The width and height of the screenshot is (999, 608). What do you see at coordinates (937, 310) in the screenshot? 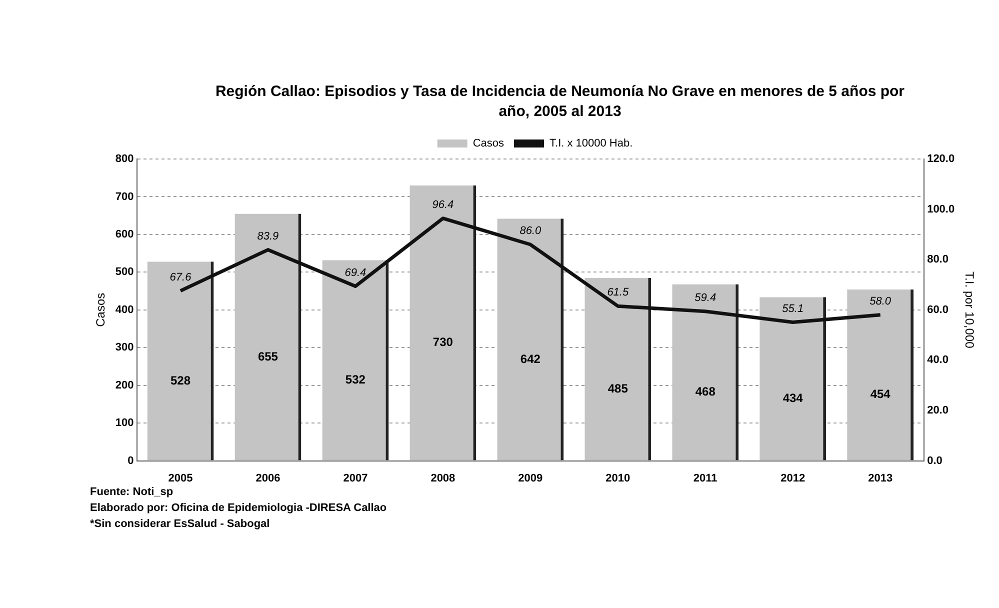
I see `y2-tick-label: 60.0` at bounding box center [937, 310].